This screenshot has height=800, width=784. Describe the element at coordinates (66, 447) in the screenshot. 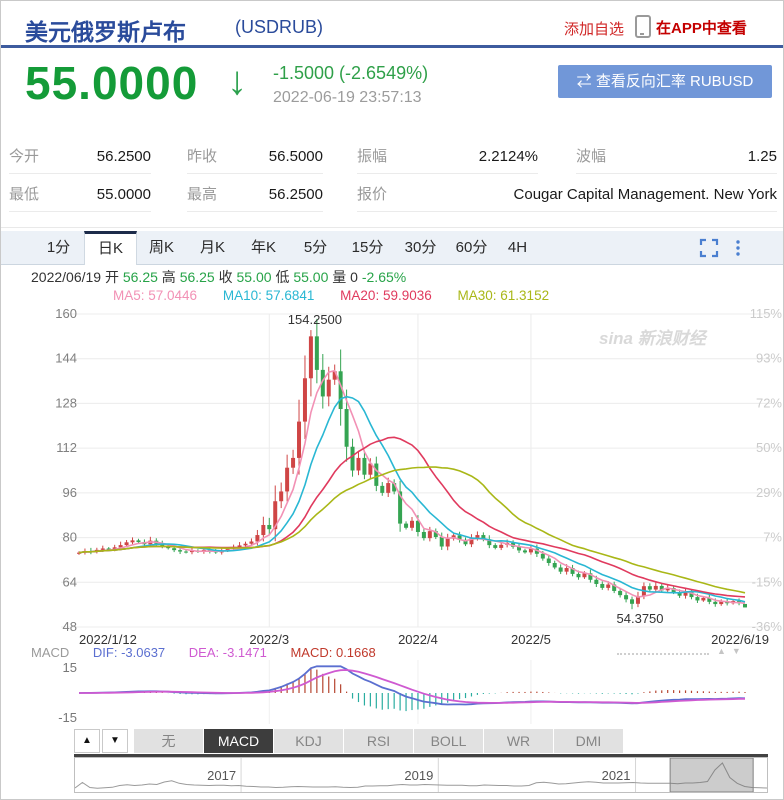

I see `svg-text: 112` at that location.